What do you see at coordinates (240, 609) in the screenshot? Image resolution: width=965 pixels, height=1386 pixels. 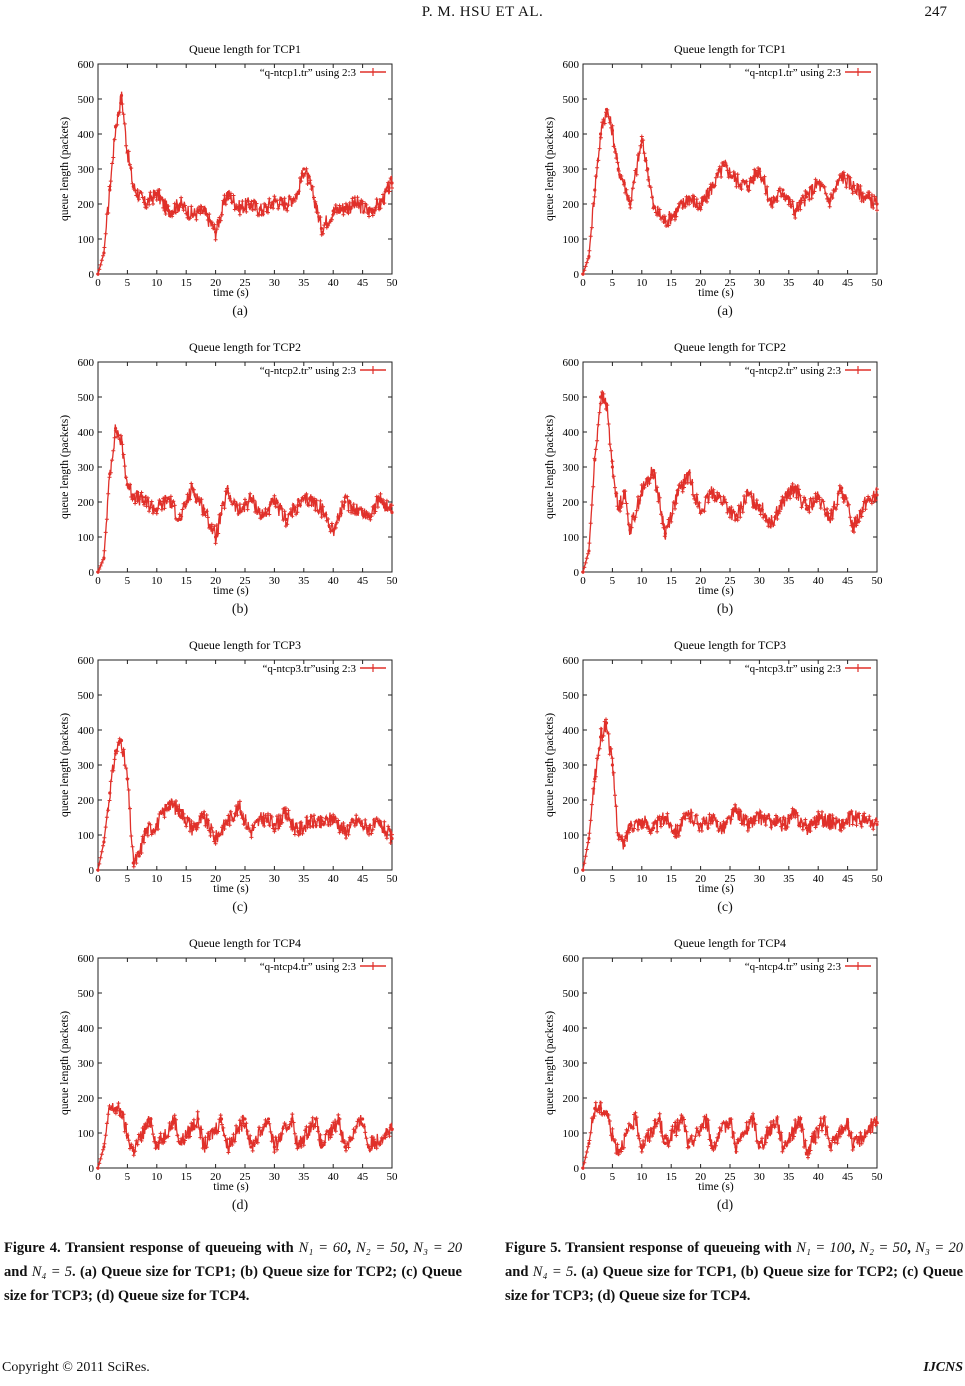 I see `panel-label: (b)` at bounding box center [240, 609].